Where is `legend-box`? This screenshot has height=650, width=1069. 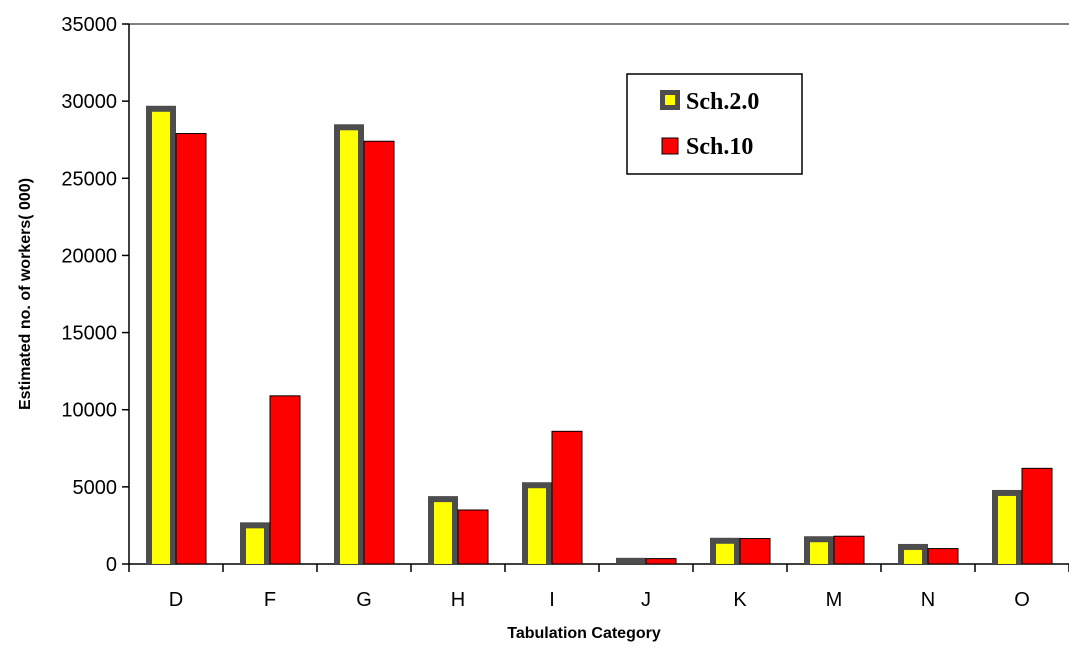 legend-box is located at coordinates (714, 124).